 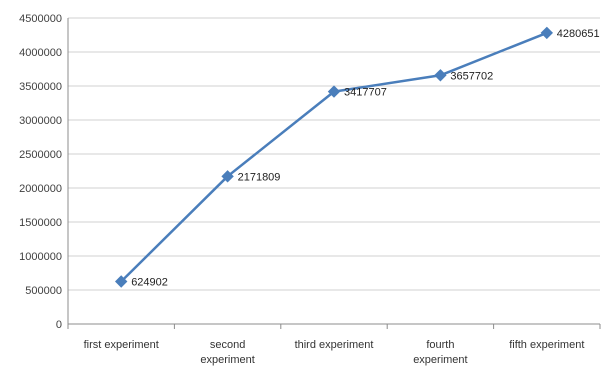 What do you see at coordinates (43, 291) in the screenshot?
I see `y-tick-label: 500000` at bounding box center [43, 291].